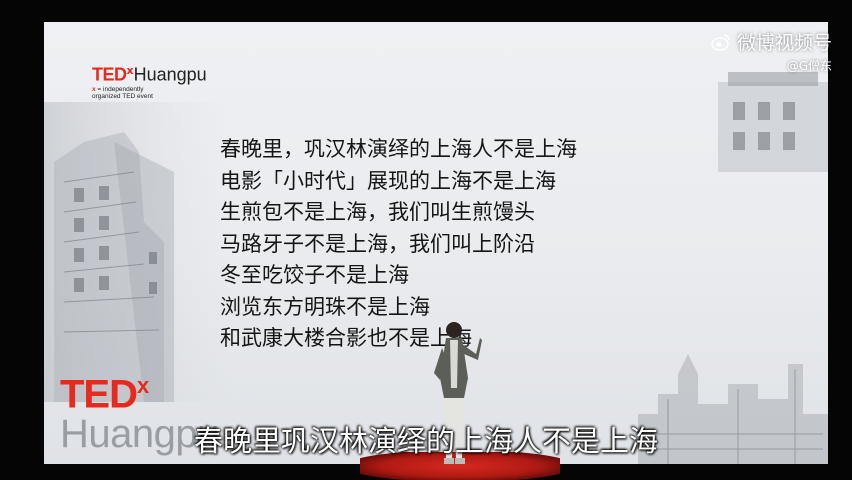 The image size is (852, 480). Describe the element at coordinates (109, 74) in the screenshot. I see `logo-brand: TED` at that location.